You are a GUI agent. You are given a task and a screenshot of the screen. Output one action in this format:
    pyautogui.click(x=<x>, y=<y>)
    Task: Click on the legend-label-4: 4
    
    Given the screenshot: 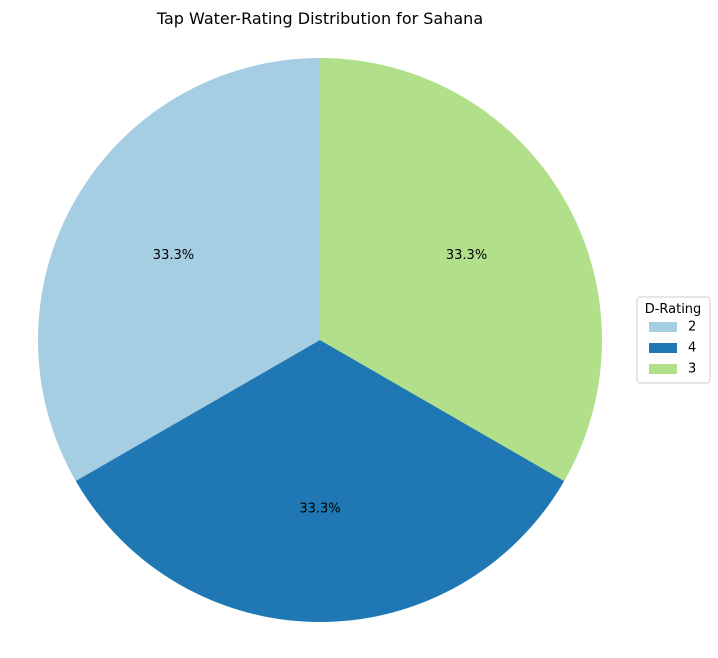 What is the action you would take?
    pyautogui.click(x=692, y=348)
    